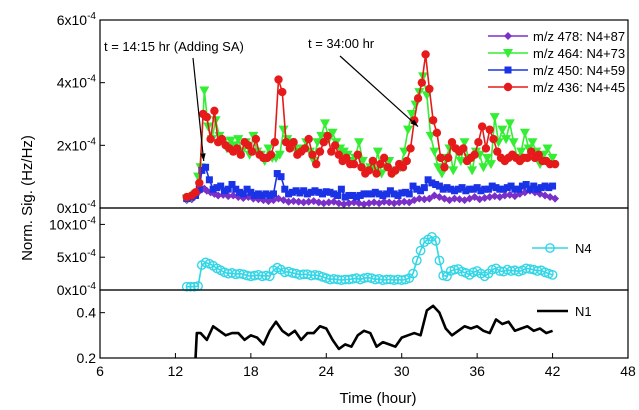 Image resolution: width=639 pixels, height=410 pixels. Describe the element at coordinates (176, 371) in the screenshot. I see `x-tick-label: 12` at that location.